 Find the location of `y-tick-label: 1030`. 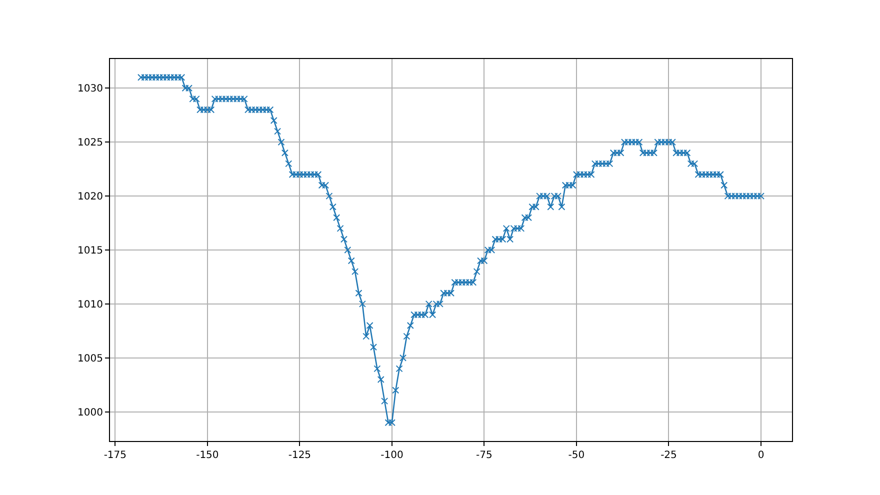

y-tick-label: 1030 is located at coordinates (90, 89).